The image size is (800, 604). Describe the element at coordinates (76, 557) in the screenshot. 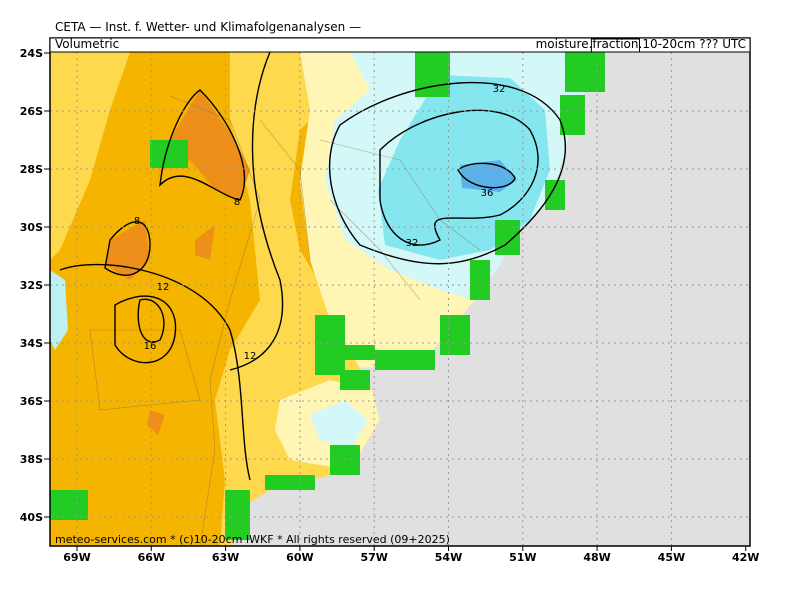

I see `lon-label: 69W` at that location.